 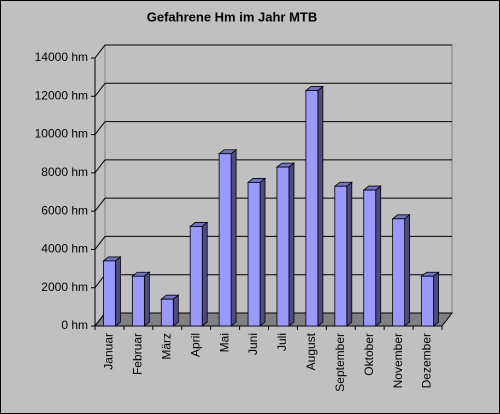 What do you see at coordinates (253, 344) in the screenshot?
I see `x-tick-label: Juni` at bounding box center [253, 344].